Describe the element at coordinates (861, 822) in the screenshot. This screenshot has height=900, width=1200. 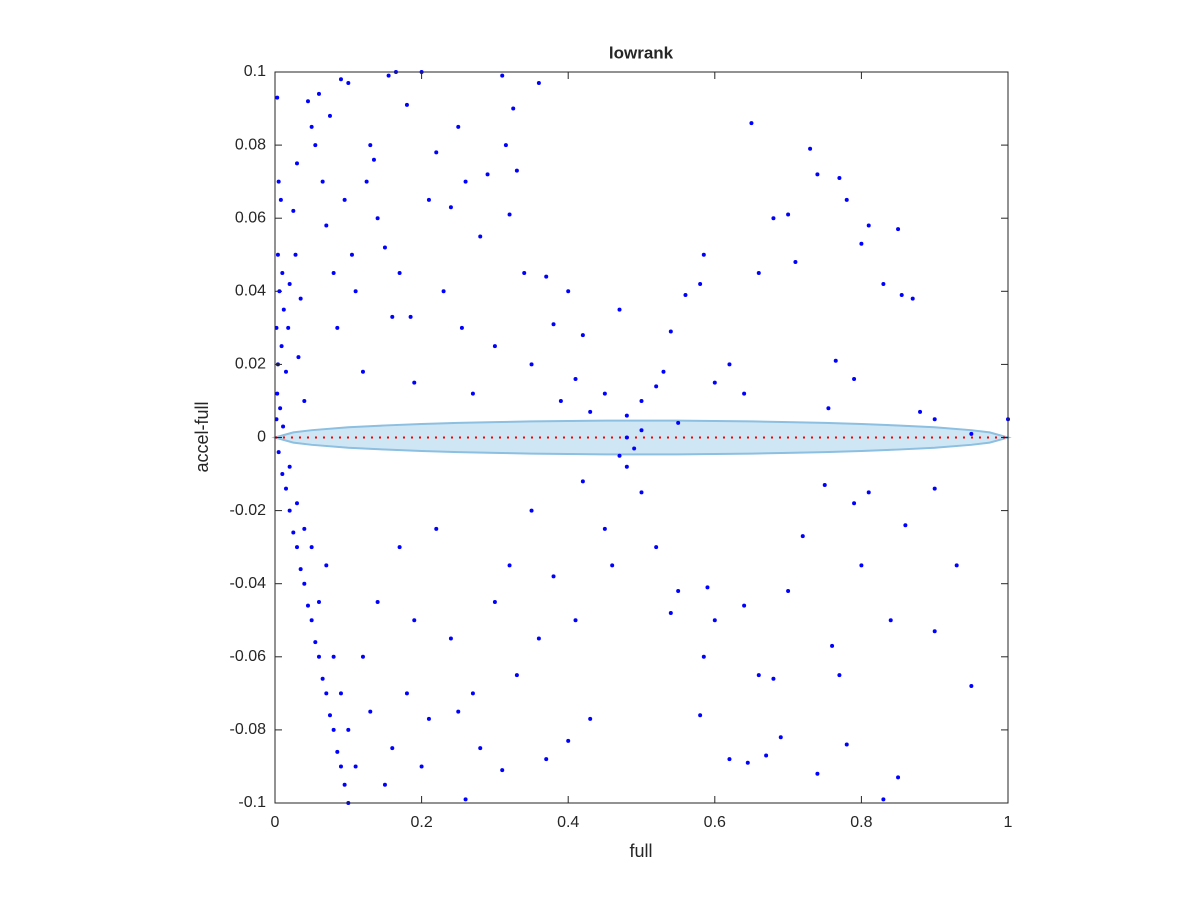
I see `x-tick-label: 0.8` at that location.